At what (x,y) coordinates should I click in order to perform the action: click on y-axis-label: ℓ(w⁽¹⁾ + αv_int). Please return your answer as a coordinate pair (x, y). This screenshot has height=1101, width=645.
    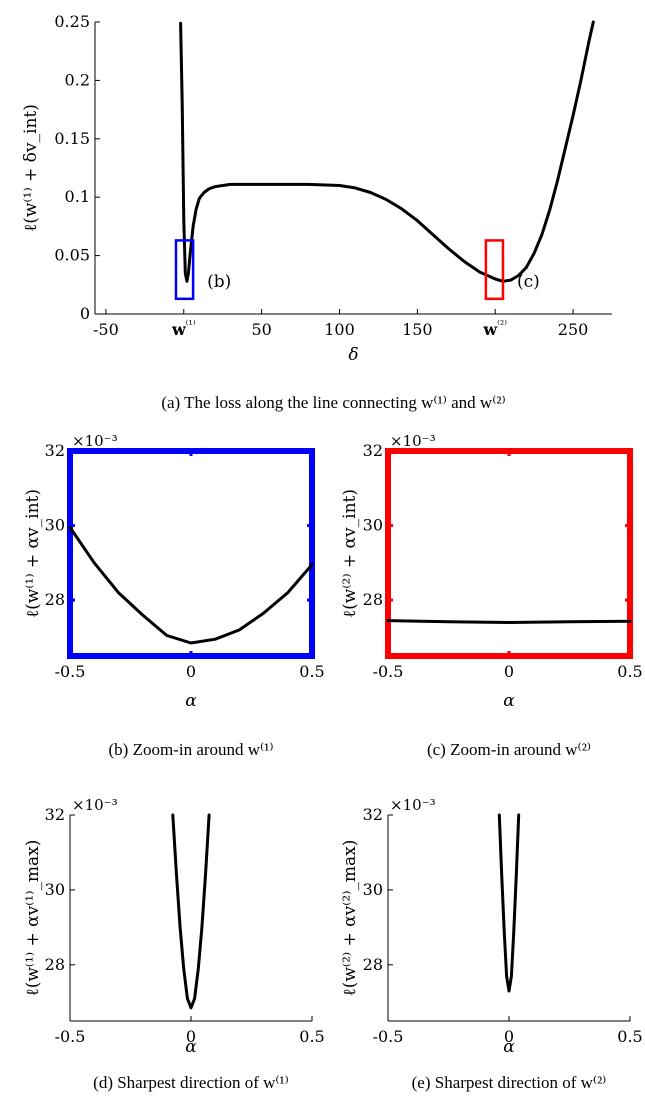
    Looking at the image, I should click on (33, 553).